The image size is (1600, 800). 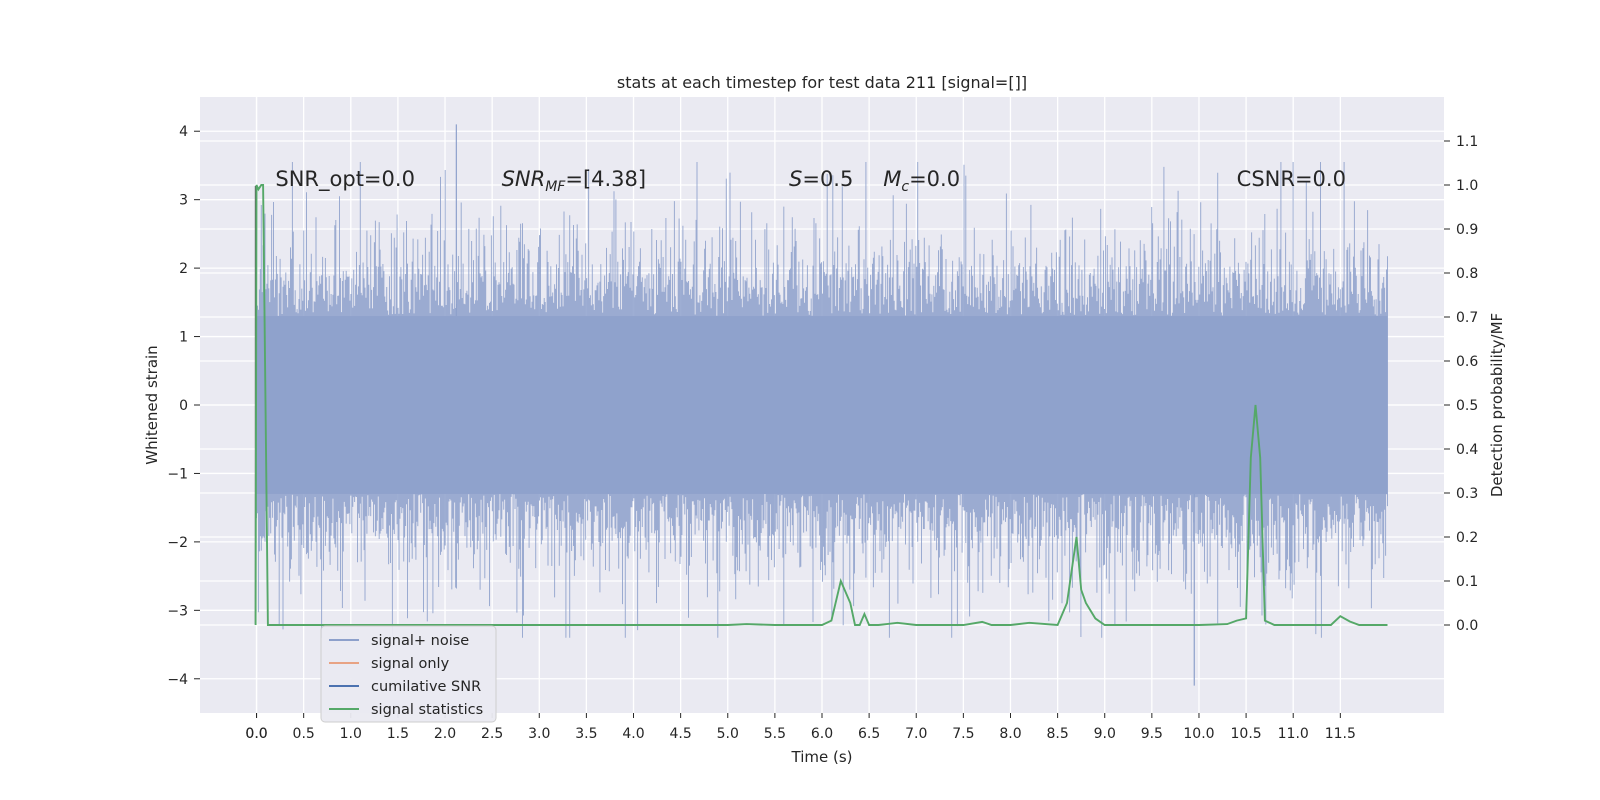 What do you see at coordinates (426, 687) in the screenshot?
I see `legend-label: cumilative SNR` at bounding box center [426, 687].